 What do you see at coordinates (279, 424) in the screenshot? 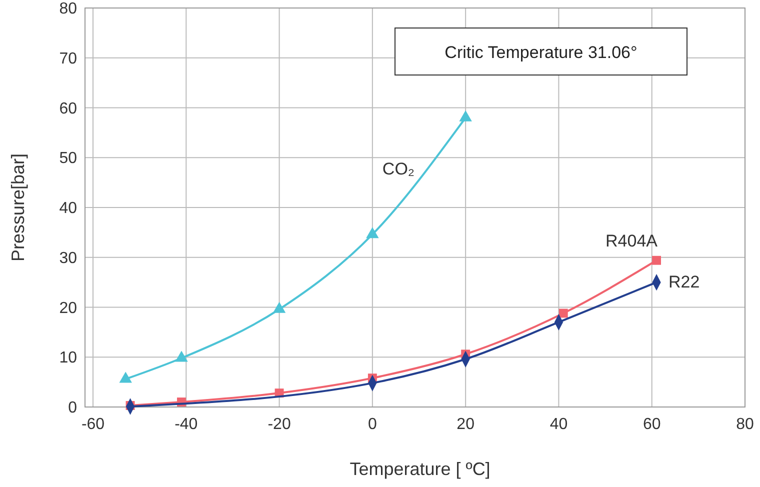
I see `x-tick-label: -20` at bounding box center [279, 424].